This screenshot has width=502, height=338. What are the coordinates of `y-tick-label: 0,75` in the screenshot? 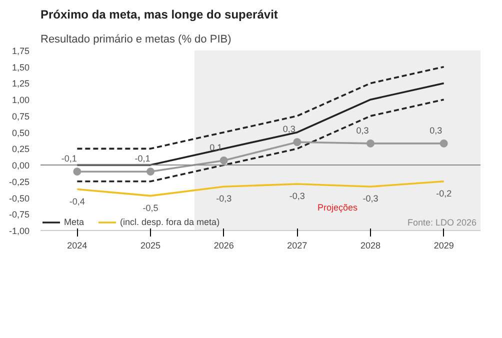 It's located at (21, 116).